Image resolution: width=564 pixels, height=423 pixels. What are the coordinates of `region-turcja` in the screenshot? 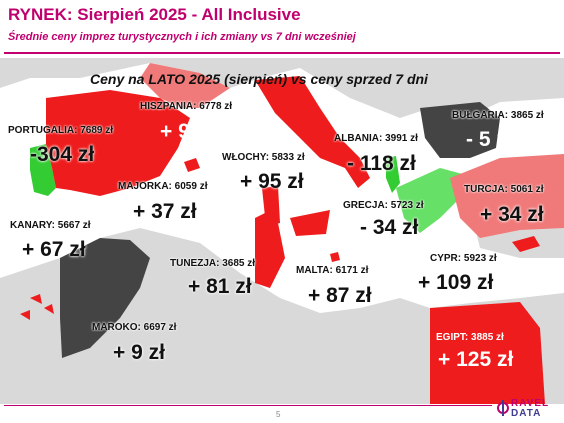 It's located at (507, 196).